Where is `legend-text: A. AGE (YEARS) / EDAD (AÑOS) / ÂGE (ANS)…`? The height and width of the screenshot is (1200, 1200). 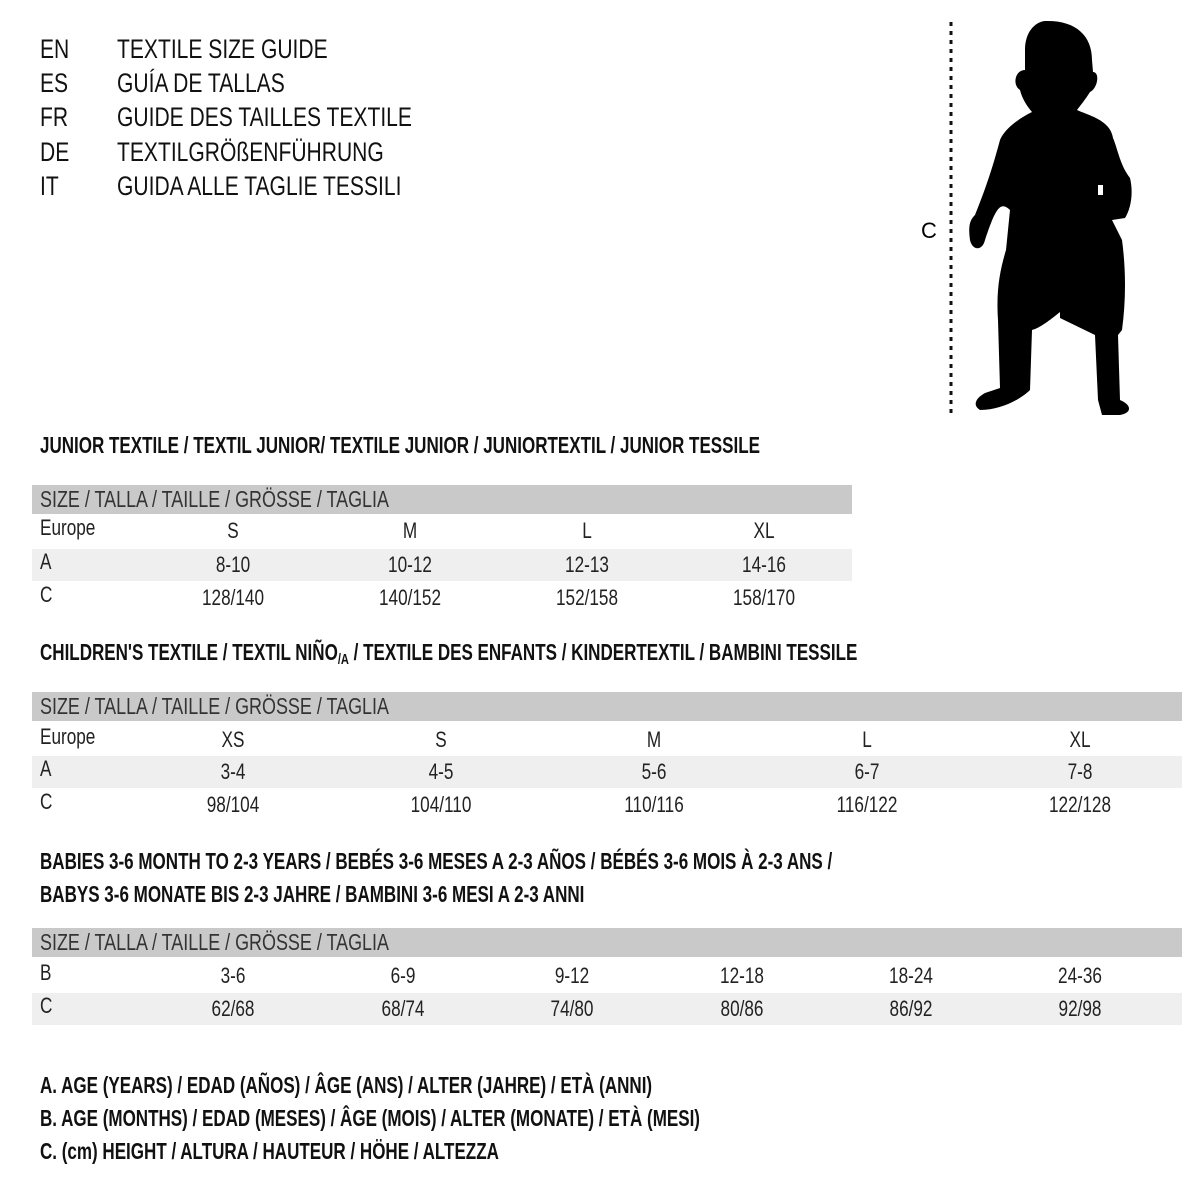
legend-text: A. AGE (YEARS) / EDAD (AÑOS) / ÂGE (ANS)… is located at coordinates (346, 1085).